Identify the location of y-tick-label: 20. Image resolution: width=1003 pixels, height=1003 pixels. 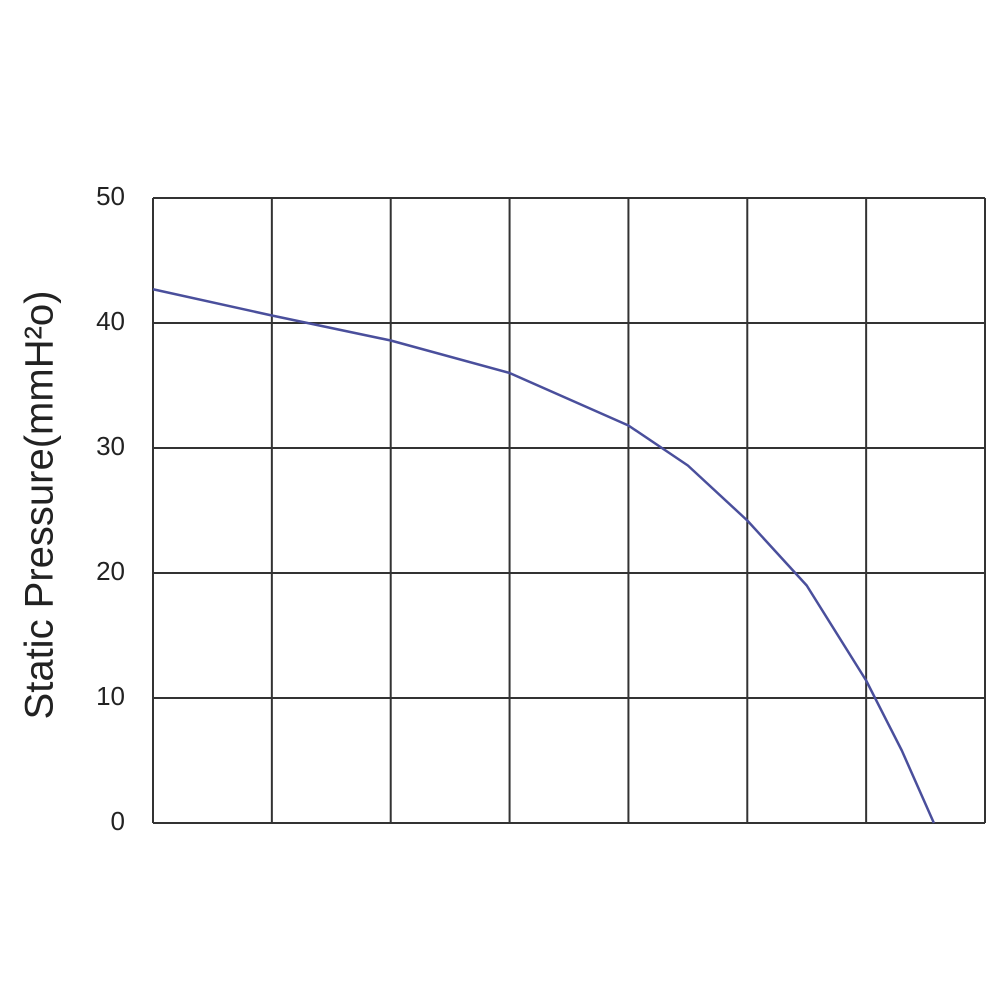
(110, 571).